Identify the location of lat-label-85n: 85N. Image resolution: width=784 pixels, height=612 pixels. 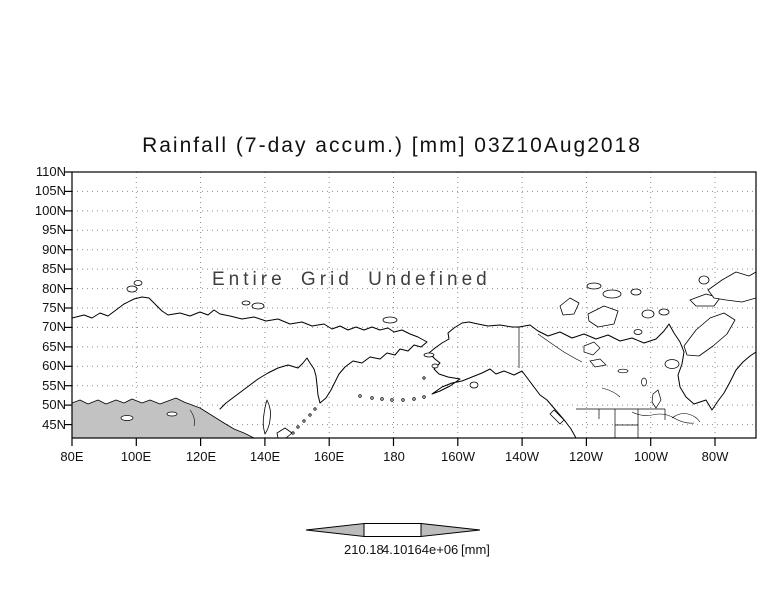
(54, 268).